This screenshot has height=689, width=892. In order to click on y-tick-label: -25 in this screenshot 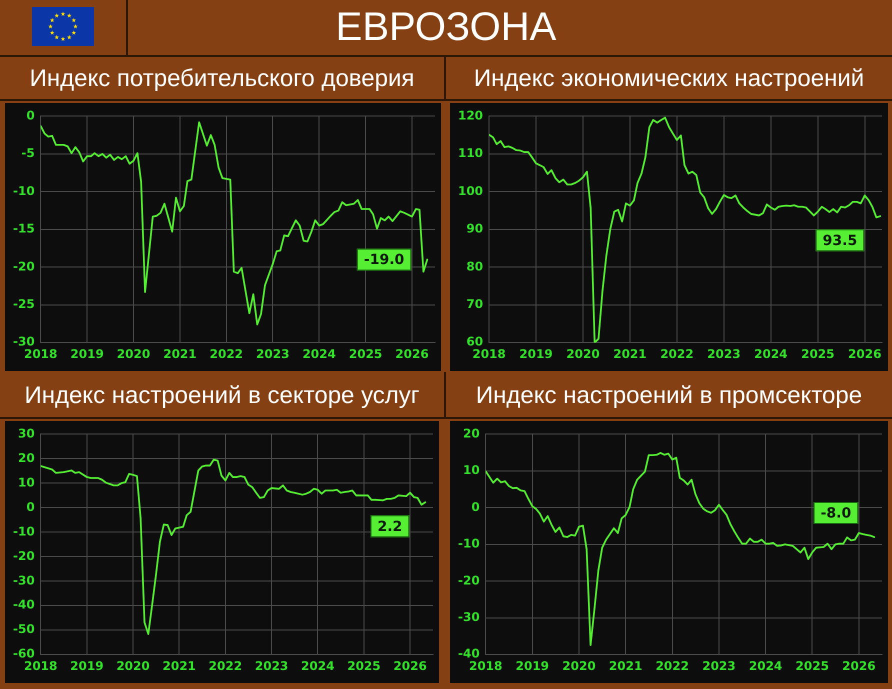, I will do `click(23, 303)`.